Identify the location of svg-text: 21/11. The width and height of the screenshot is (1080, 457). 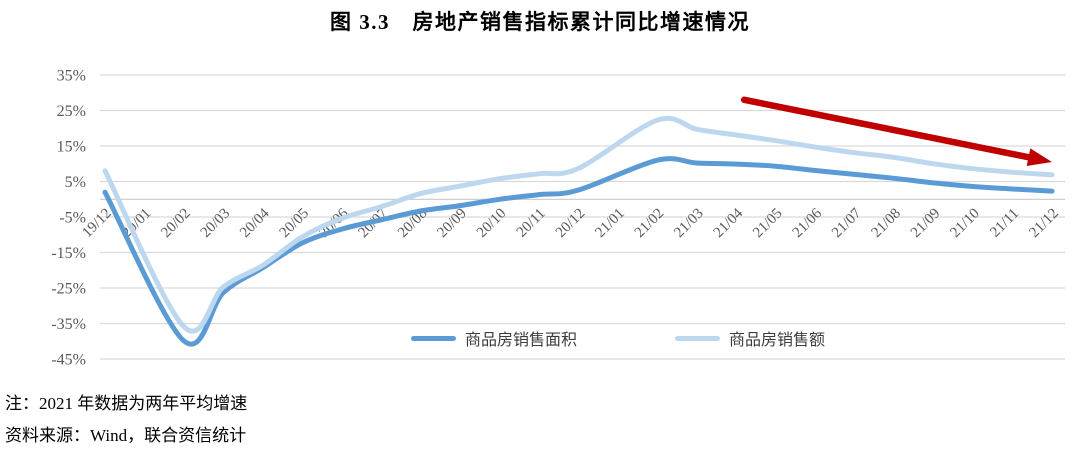
(1004, 223).